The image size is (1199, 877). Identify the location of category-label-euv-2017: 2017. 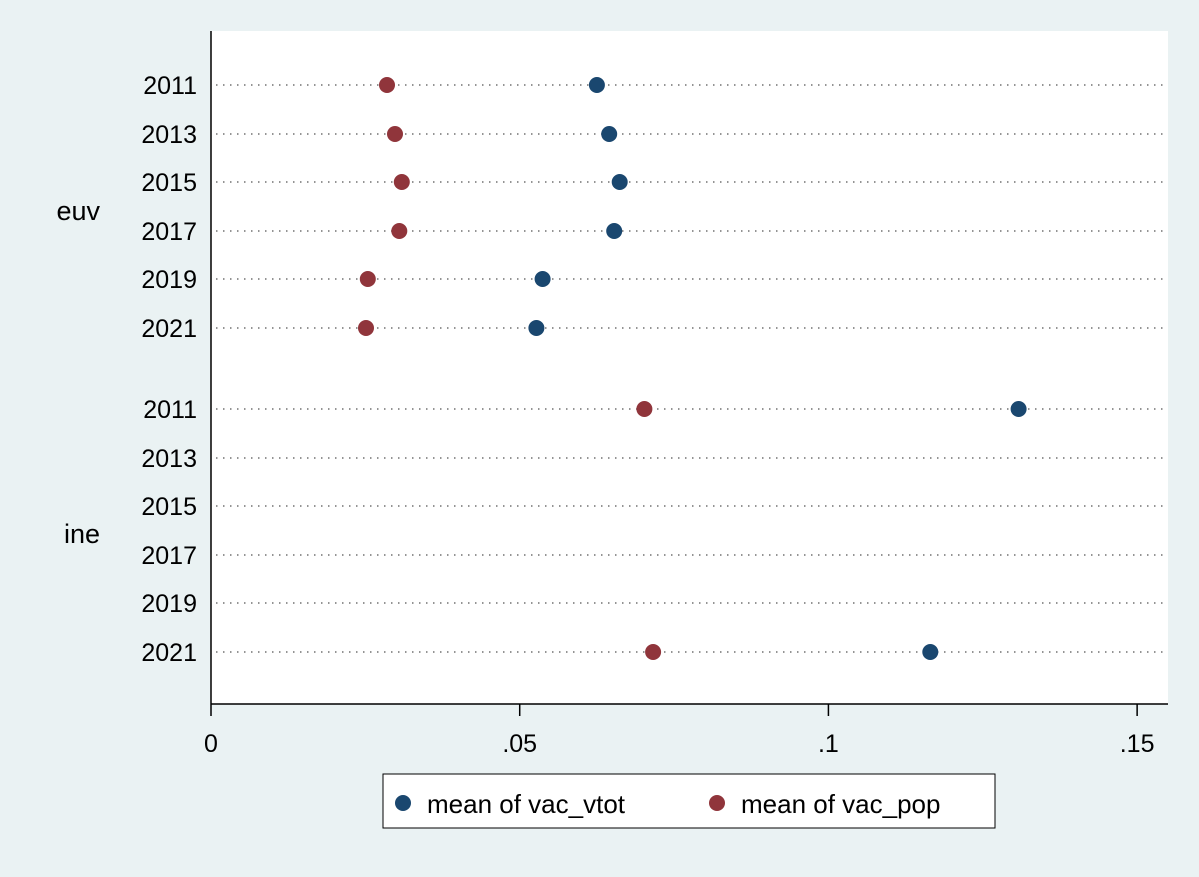
(169, 232).